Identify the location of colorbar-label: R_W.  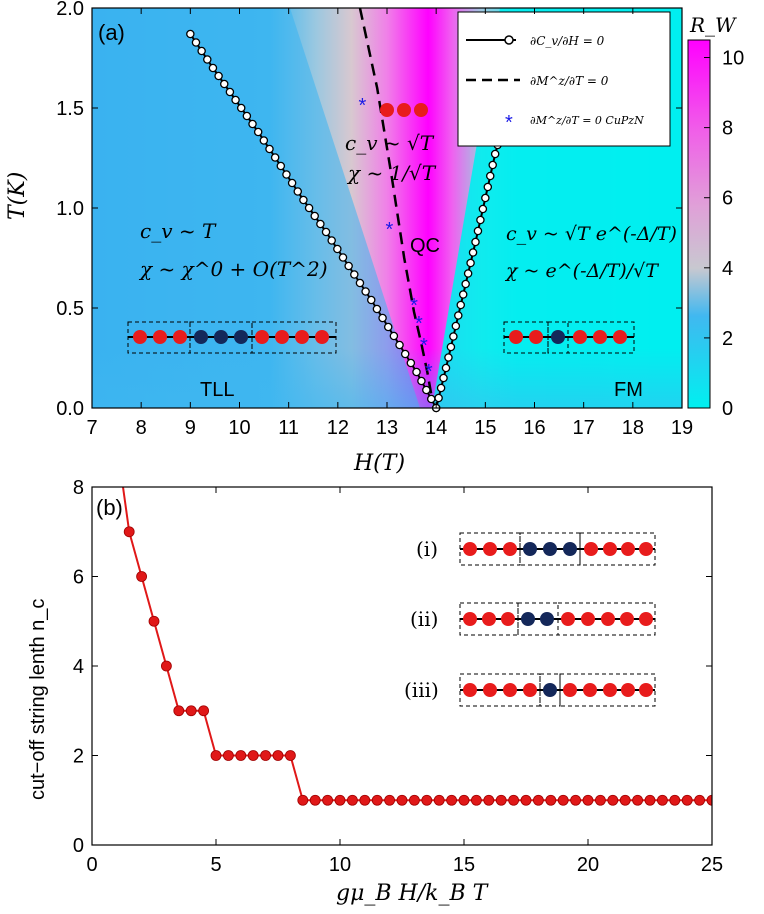
(713, 25).